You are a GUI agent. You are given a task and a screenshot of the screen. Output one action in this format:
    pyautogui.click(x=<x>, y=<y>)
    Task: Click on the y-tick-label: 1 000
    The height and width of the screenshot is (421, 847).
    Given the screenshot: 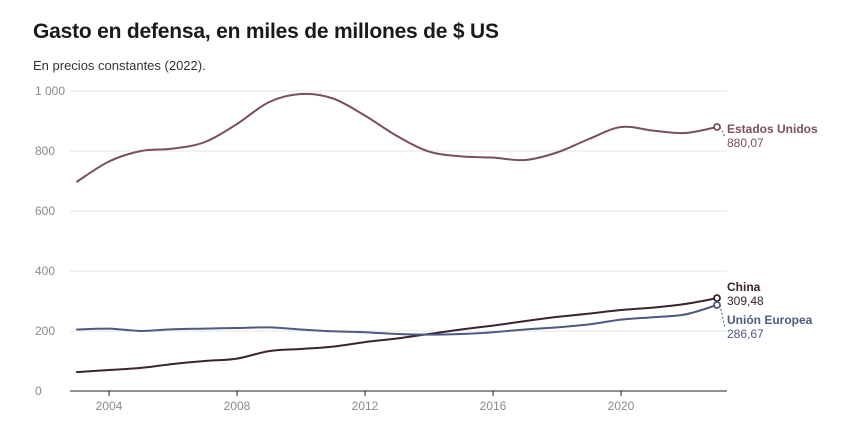 What is the action you would take?
    pyautogui.click(x=50, y=91)
    